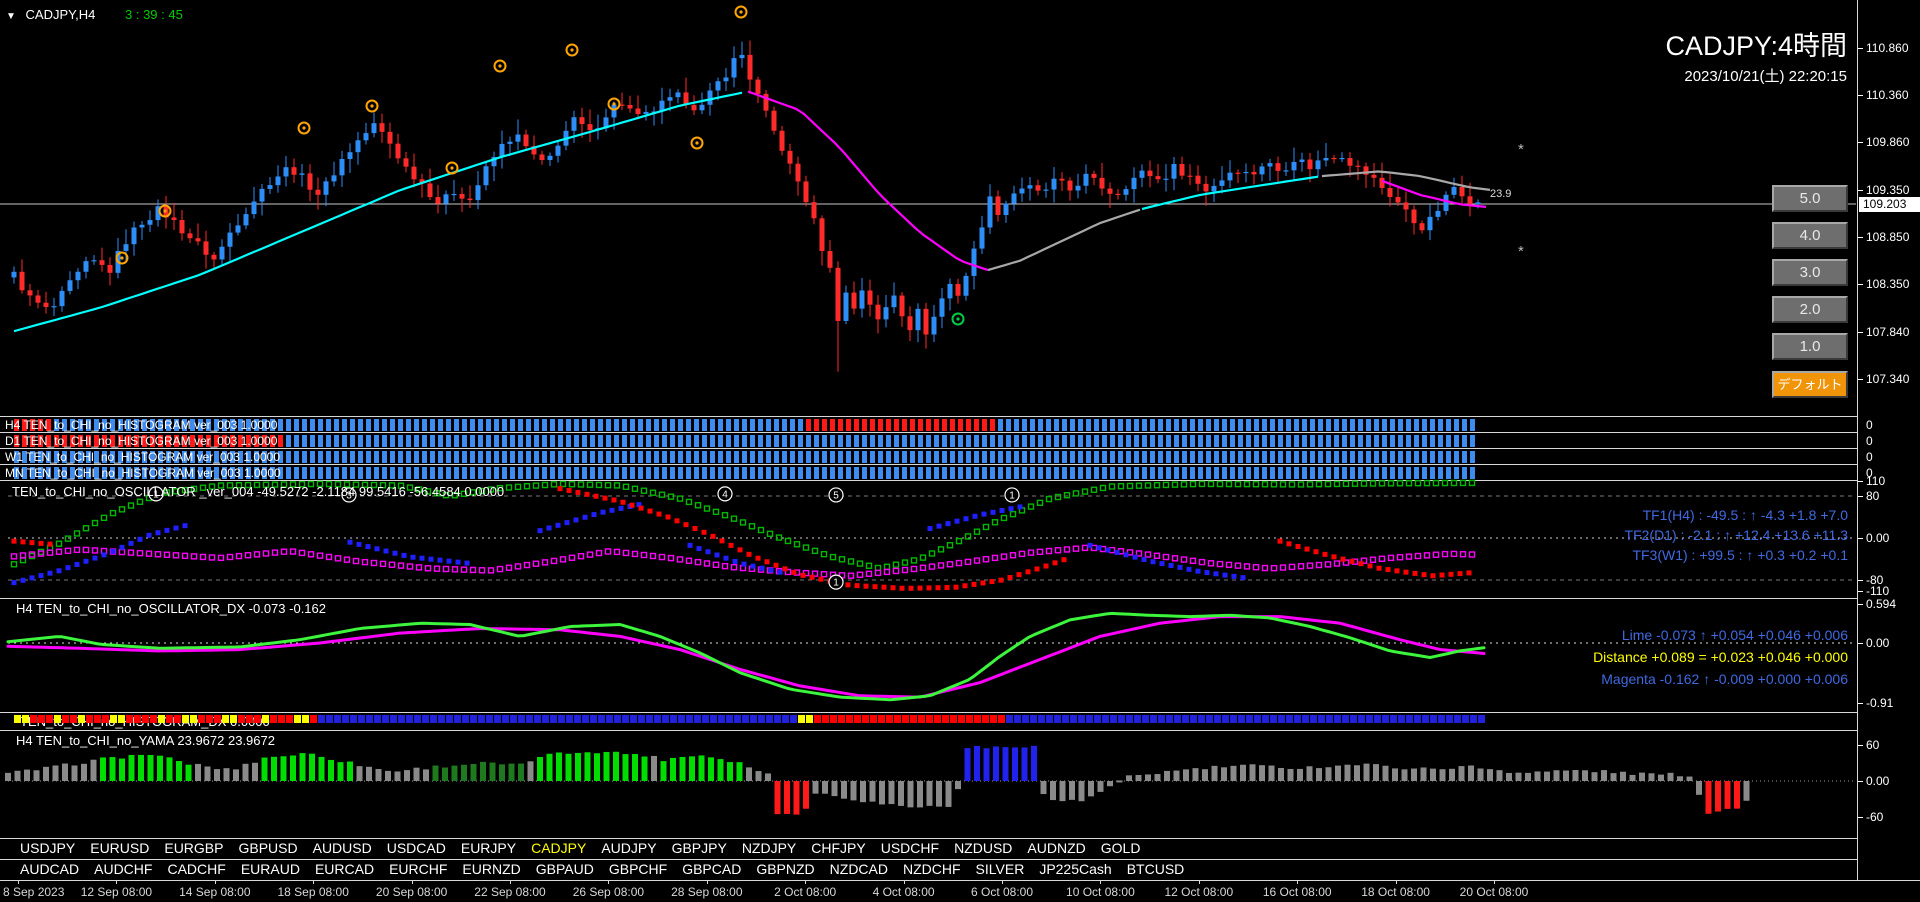 The width and height of the screenshot is (1920, 902). I want to click on time-axis-label: 18 Oct 08:00, so click(1395, 892).